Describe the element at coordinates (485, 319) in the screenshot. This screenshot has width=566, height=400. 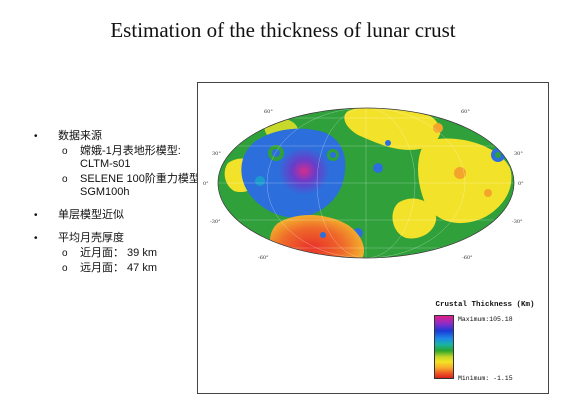
I see `legend-maximum: Maximum:105.18` at that location.